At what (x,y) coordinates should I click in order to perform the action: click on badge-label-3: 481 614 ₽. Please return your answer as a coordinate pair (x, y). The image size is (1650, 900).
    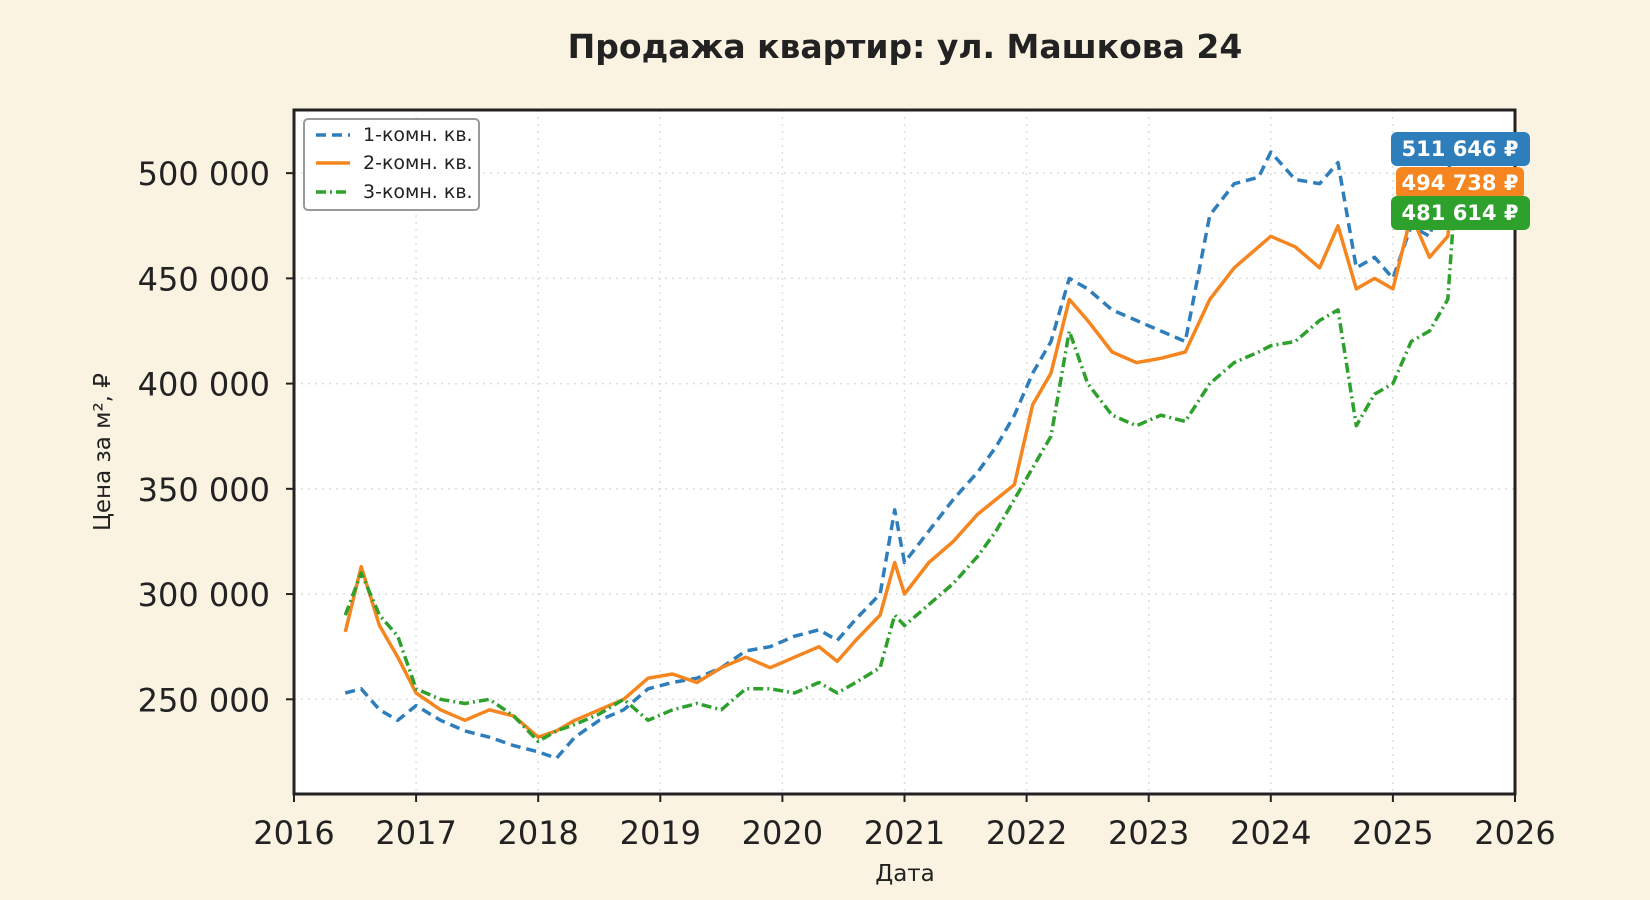
    Looking at the image, I should click on (1460, 213).